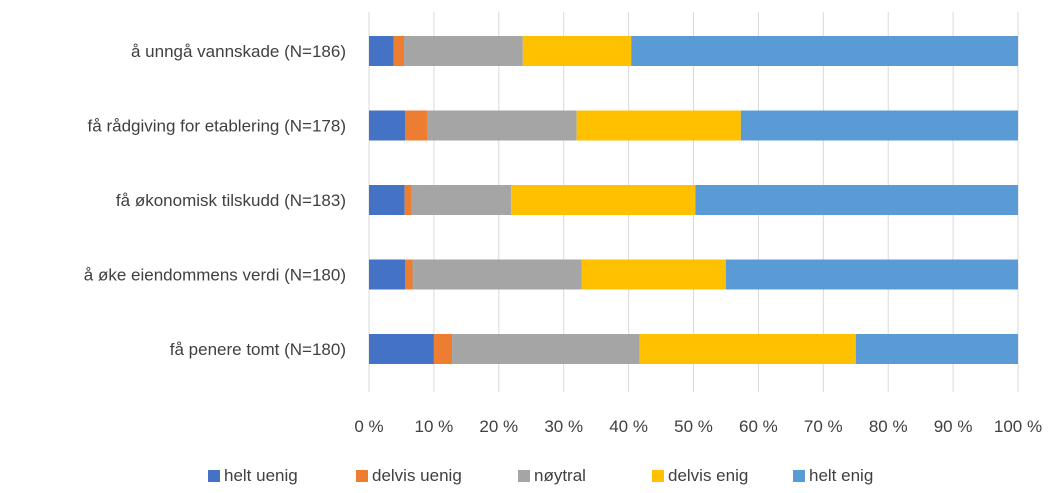 The width and height of the screenshot is (1051, 493). I want to click on category-label: få penere tomt (N=180), so click(258, 349).